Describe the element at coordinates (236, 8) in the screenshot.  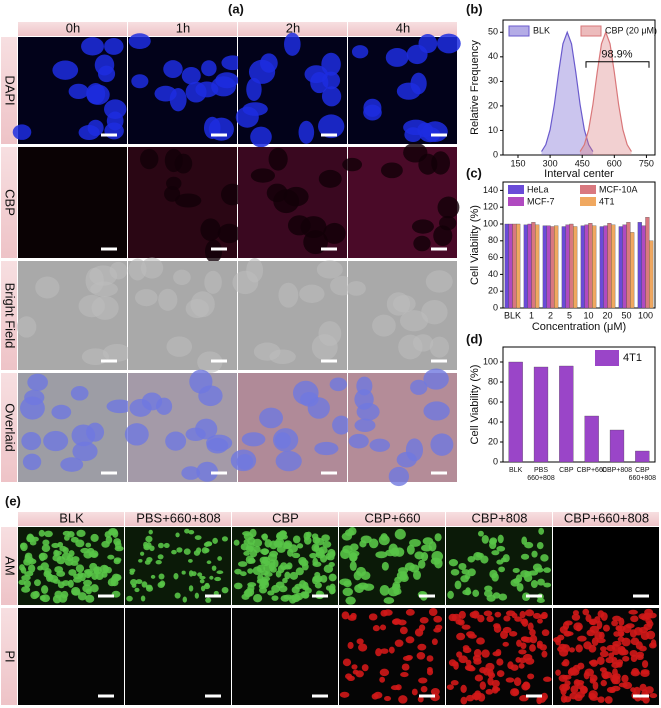
I see `panel-label: (a)` at that location.